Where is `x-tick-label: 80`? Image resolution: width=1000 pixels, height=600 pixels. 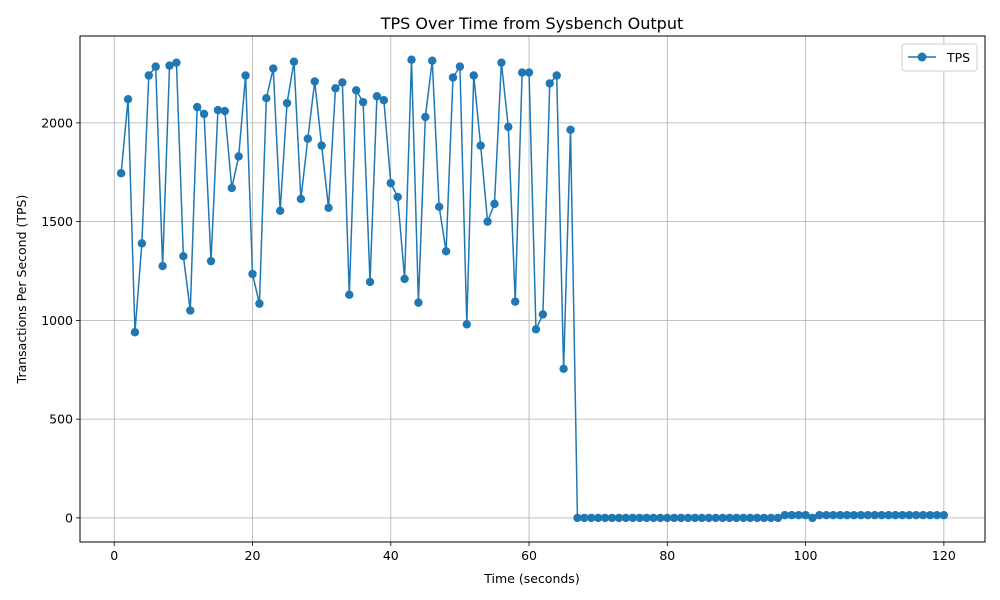
x-tick-label: 80 is located at coordinates (667, 555).